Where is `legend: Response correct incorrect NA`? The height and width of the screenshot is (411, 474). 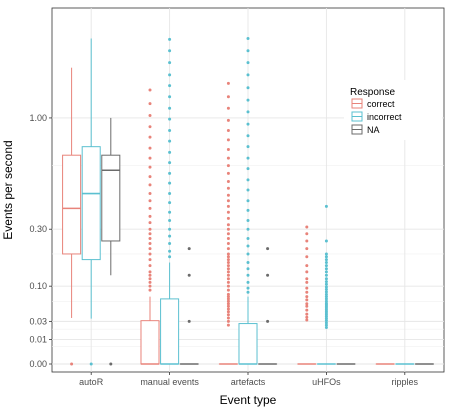
legend: Response correct incorrect NA is located at coordinates (393, 110).